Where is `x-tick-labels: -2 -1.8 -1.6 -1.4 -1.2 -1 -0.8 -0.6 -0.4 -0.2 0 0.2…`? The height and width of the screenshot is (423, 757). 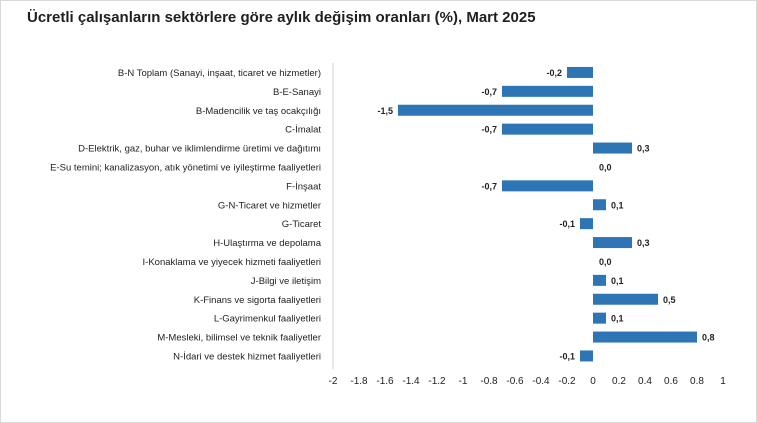 x-tick-labels: -2 -1.8 -1.6 -1.4 -1.2 -1 -0.8 -0.6 -0.4 -0.2 0 0.2… is located at coordinates (528, 381).